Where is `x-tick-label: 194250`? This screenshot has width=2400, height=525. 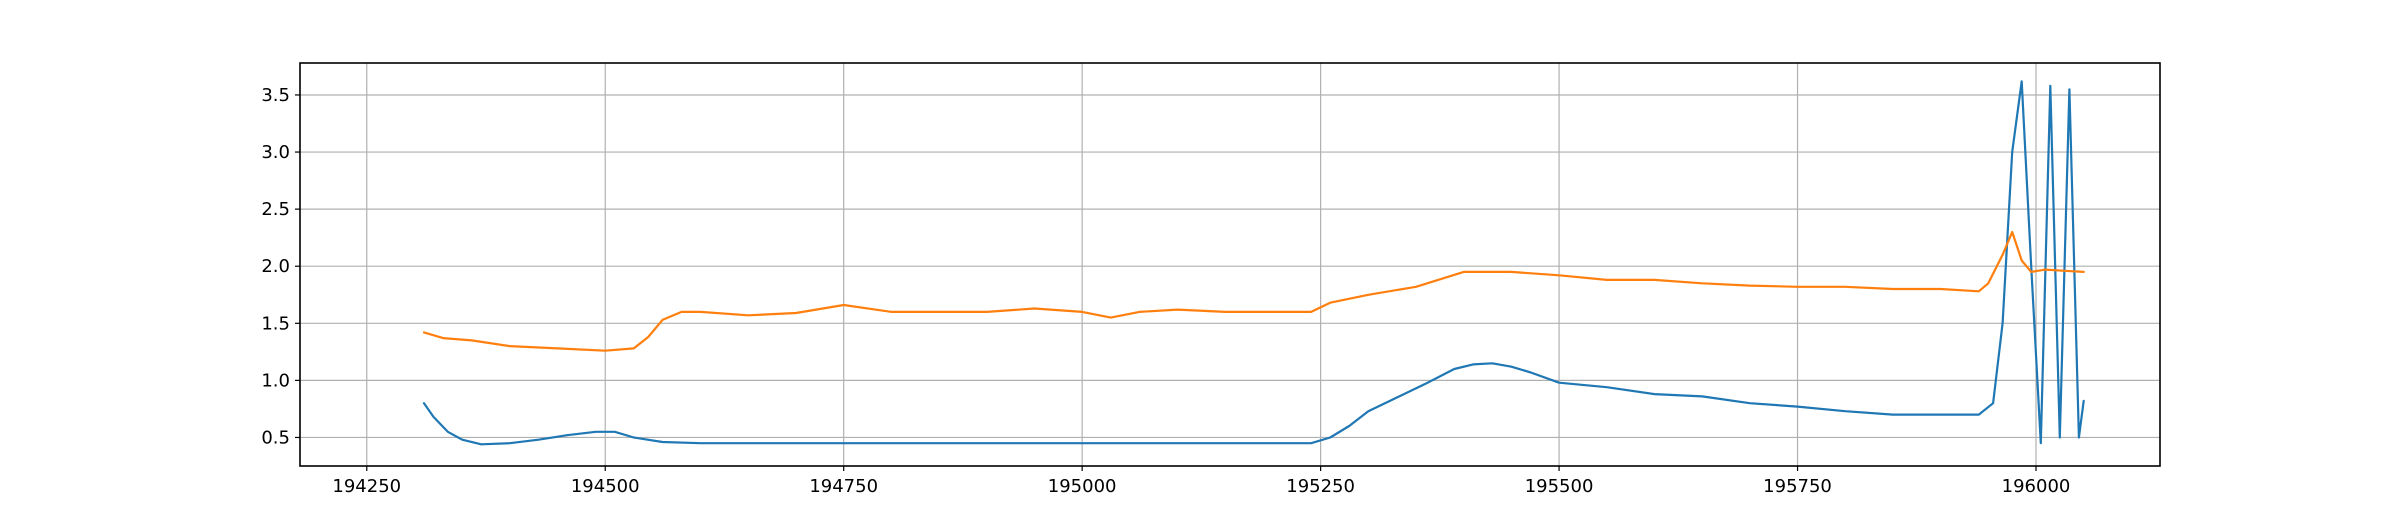
x-tick-label: 194250 is located at coordinates (366, 486).